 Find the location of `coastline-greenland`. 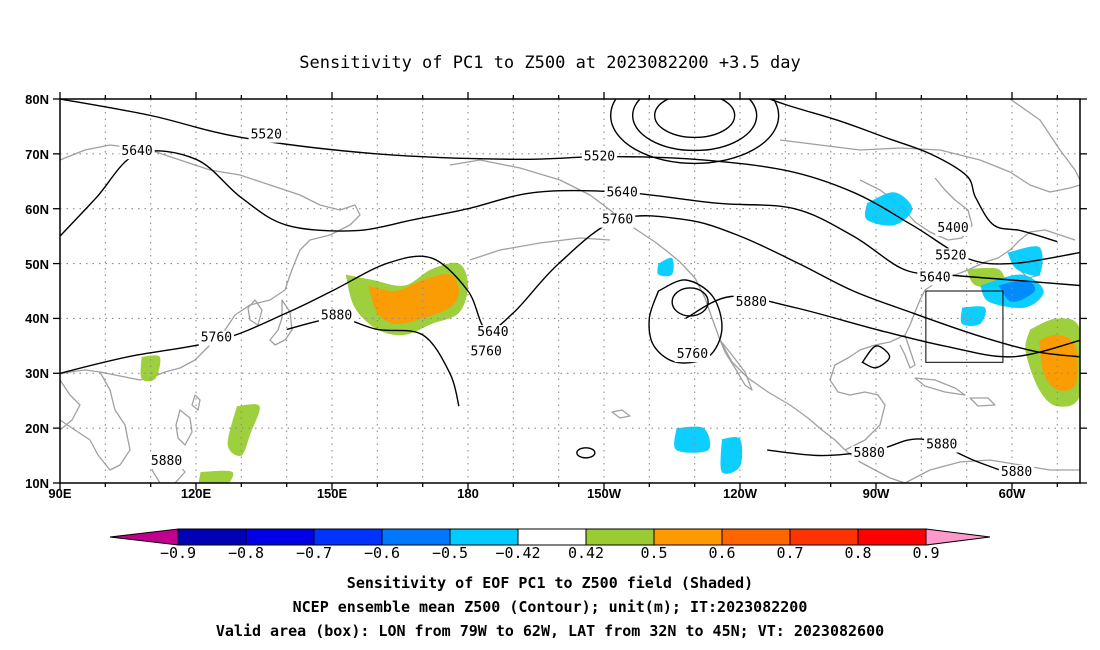

coastline-greenland is located at coordinates (1044, 140).